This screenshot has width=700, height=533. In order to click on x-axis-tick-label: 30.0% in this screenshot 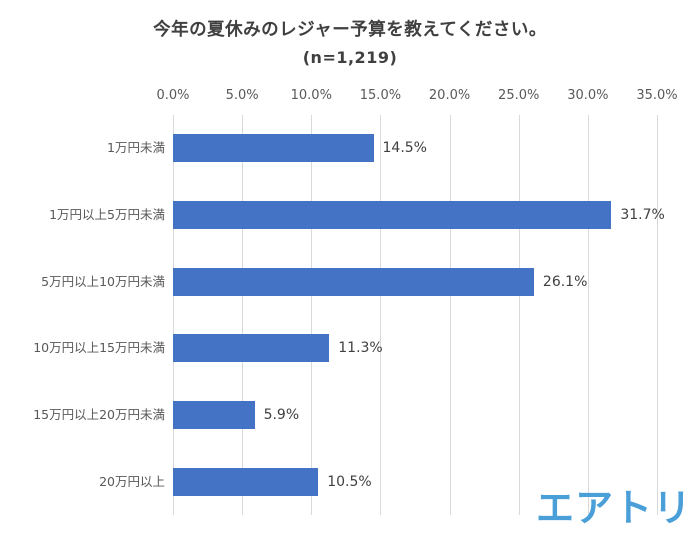, I will do `click(588, 95)`.